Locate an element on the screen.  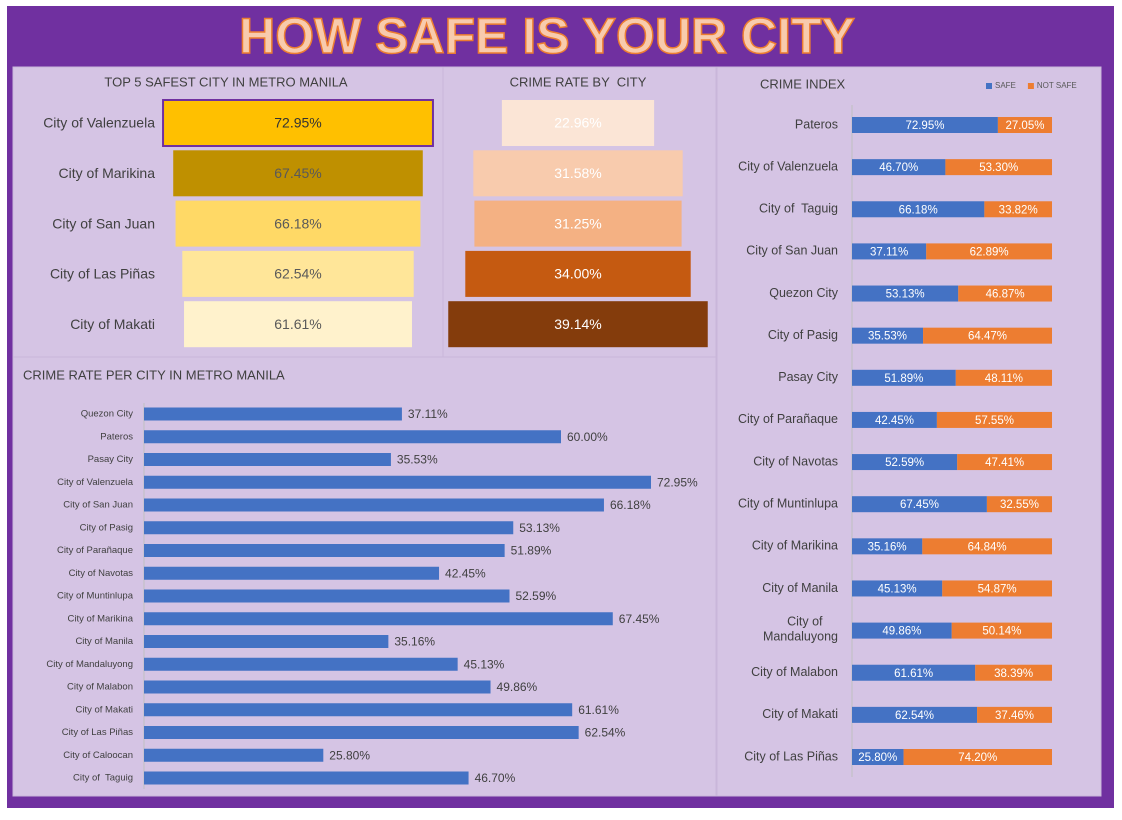
chart-title: CRIME RATE PER CITY IN METRO MANILA is located at coordinates (154, 374).